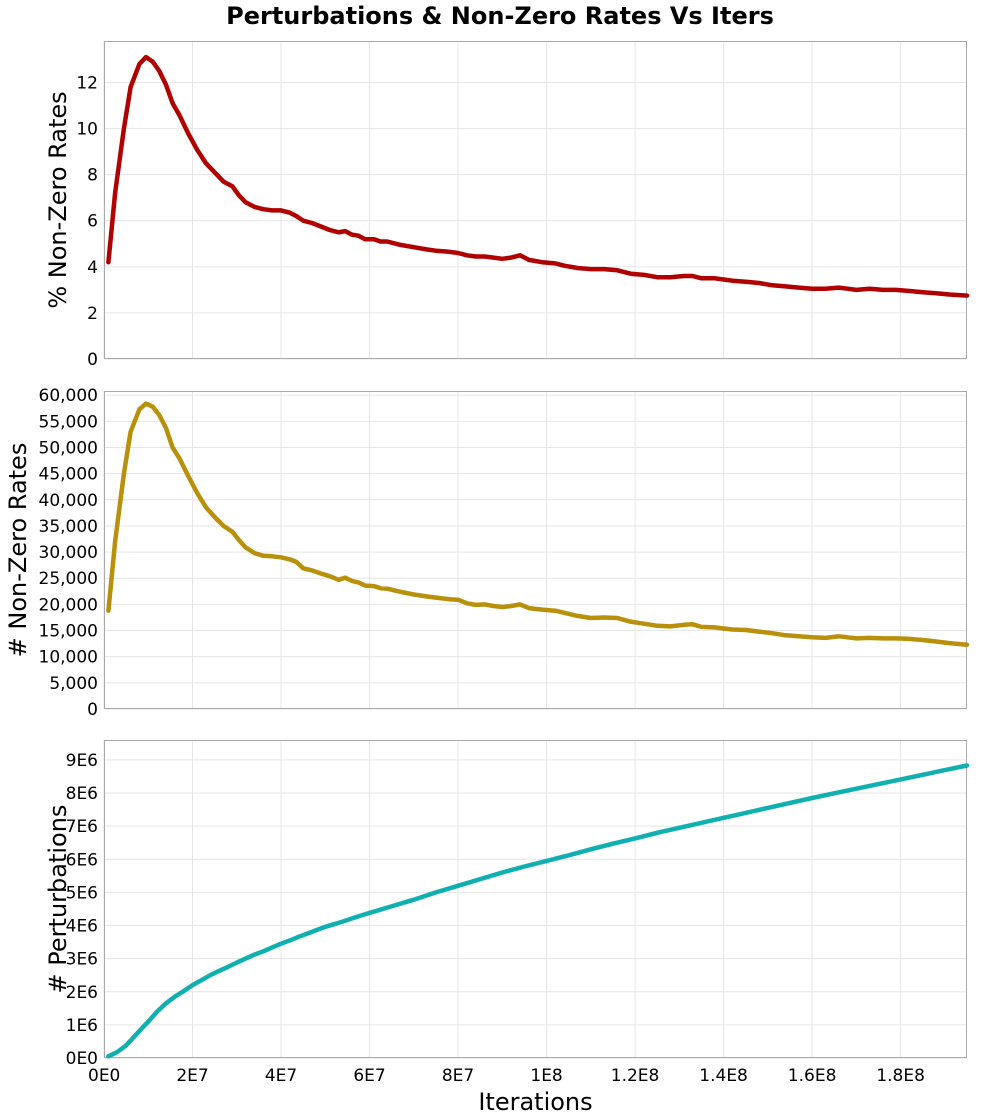 Image resolution: width=1000 pixels, height=1120 pixels. Describe the element at coordinates (68, 579) in the screenshot. I see `y-tick-label: 25,000` at that location.